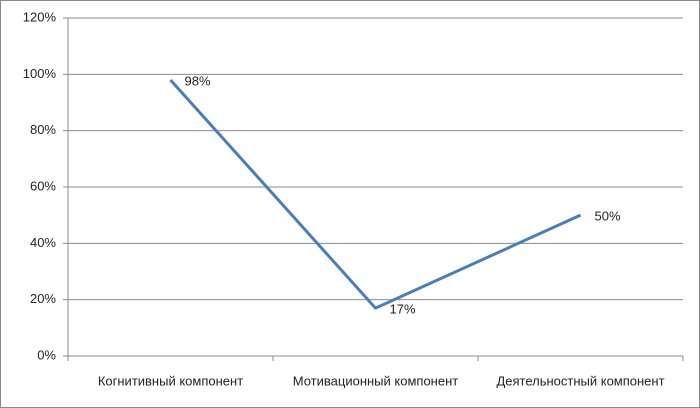 This screenshot has width=700, height=408. What do you see at coordinates (170, 380) in the screenshot?
I see `x-tick-label: Когнитивный компонент` at bounding box center [170, 380].